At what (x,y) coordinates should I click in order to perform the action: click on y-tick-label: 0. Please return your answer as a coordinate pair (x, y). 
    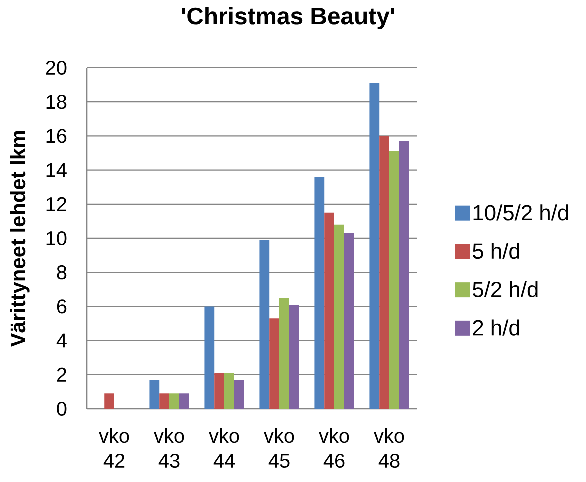
    Looking at the image, I should click on (62, 409).